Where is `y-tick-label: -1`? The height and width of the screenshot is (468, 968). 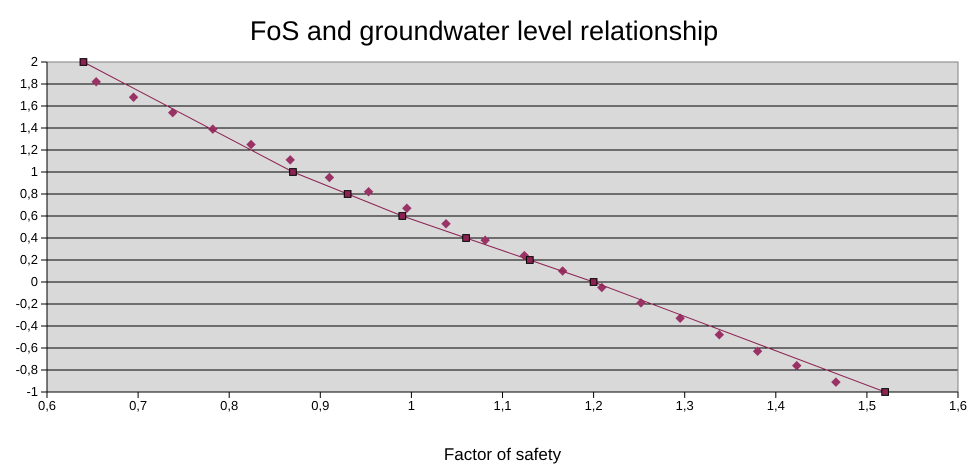
y-tick-label: -1 is located at coordinates (32, 392).